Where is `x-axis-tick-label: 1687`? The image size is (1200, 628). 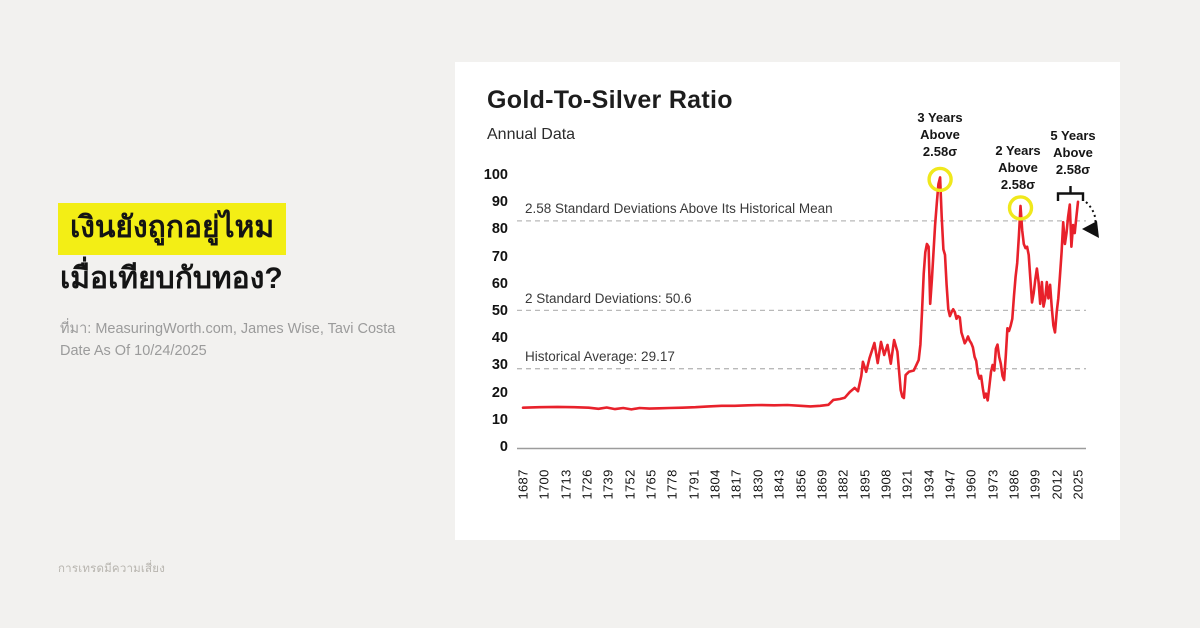
x-axis-tick-label: 1687 is located at coordinates (523, 484).